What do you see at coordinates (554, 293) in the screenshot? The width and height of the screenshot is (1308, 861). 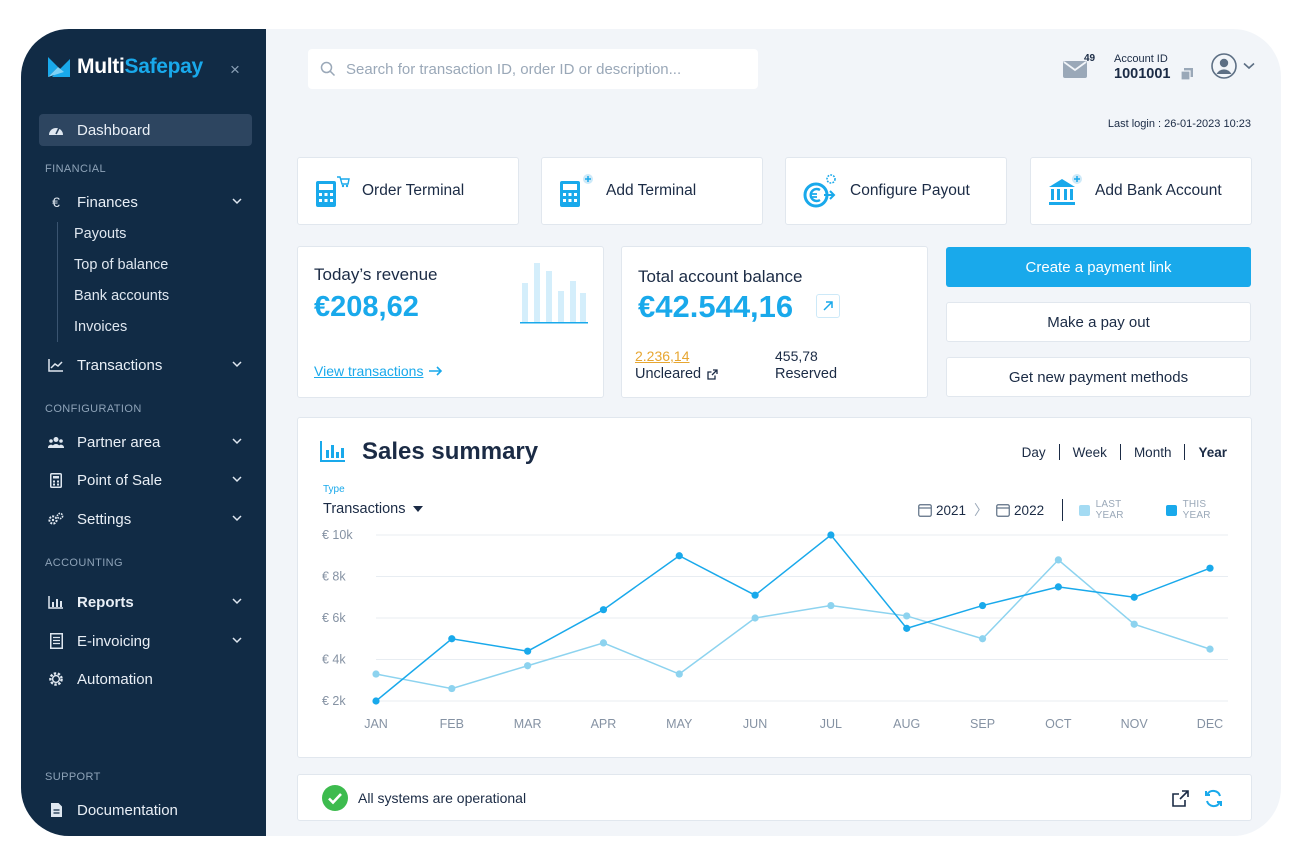 I see `bar-chart-decoration-icon` at bounding box center [554, 293].